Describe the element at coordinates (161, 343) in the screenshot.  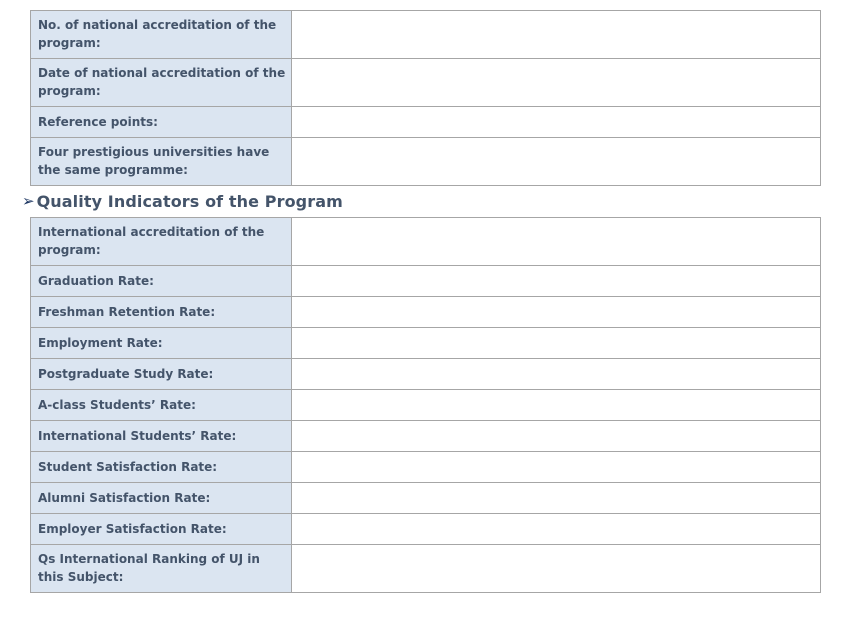
I see `row-label: Employment Rate:` at that location.